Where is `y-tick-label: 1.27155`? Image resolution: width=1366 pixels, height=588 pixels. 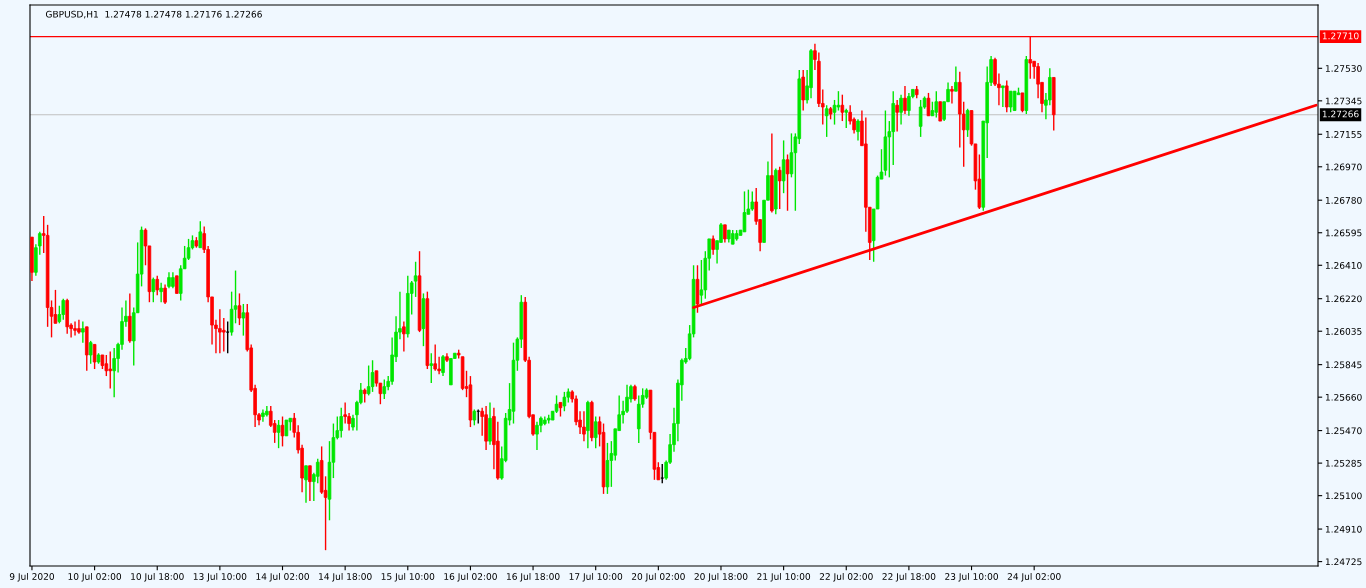 y-tick-label: 1.27155 is located at coordinates (1343, 134).